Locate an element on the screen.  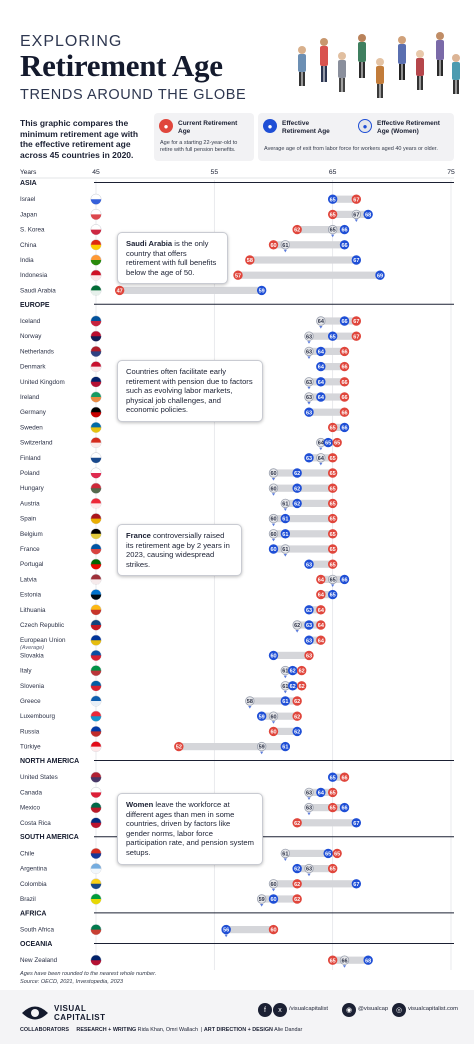
twitter-x-icon: x is located at coordinates (280, 1010).